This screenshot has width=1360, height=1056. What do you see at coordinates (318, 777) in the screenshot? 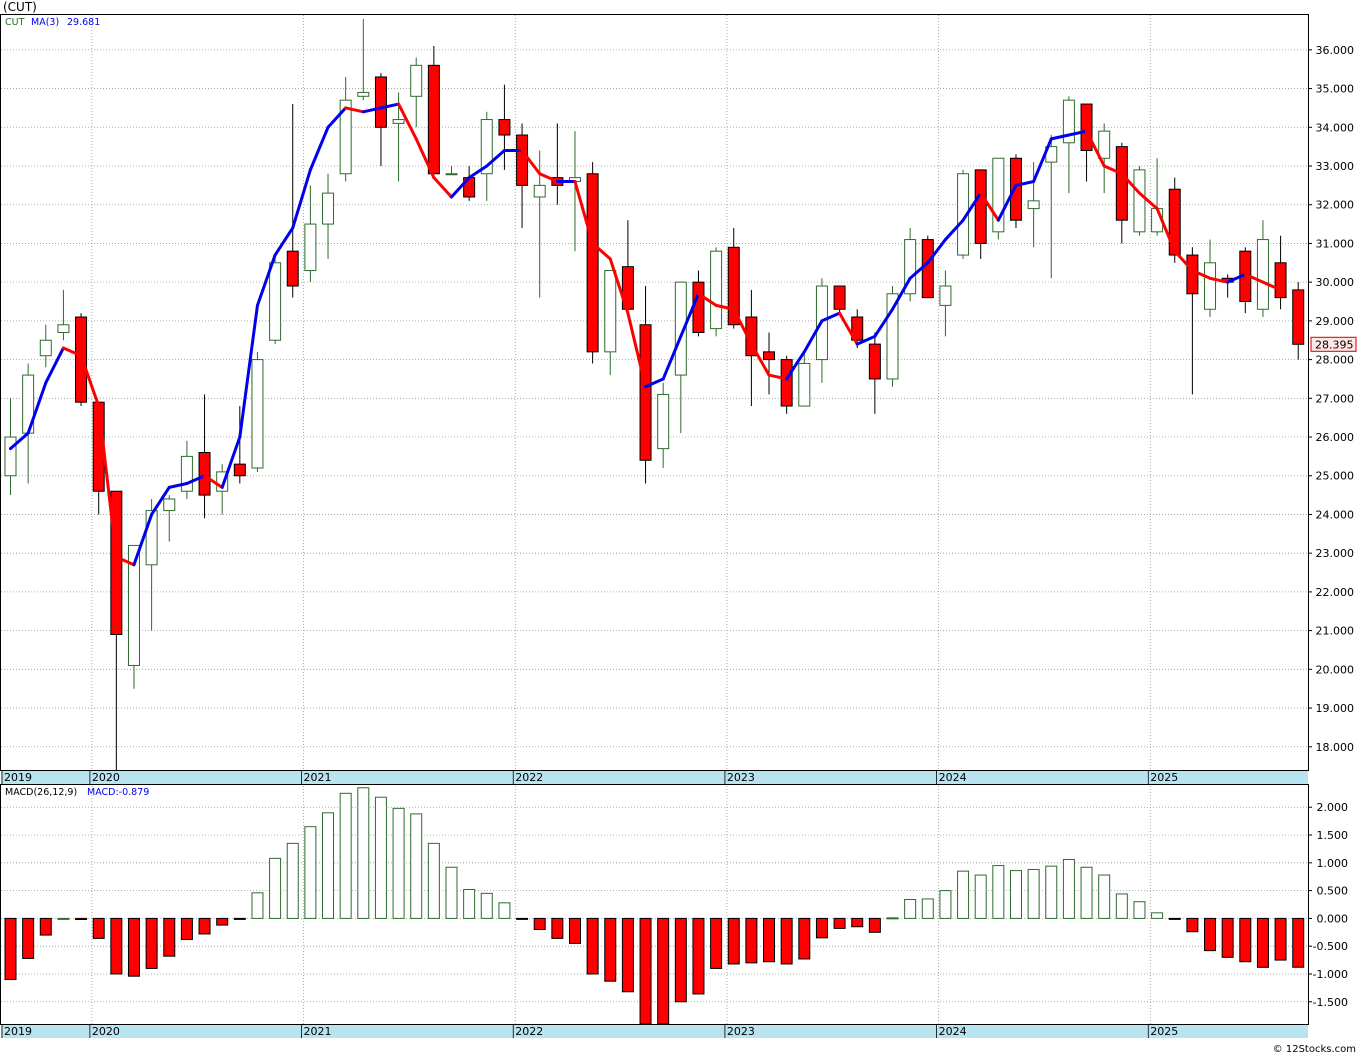
I see `price-year-label: 2021` at bounding box center [318, 777].